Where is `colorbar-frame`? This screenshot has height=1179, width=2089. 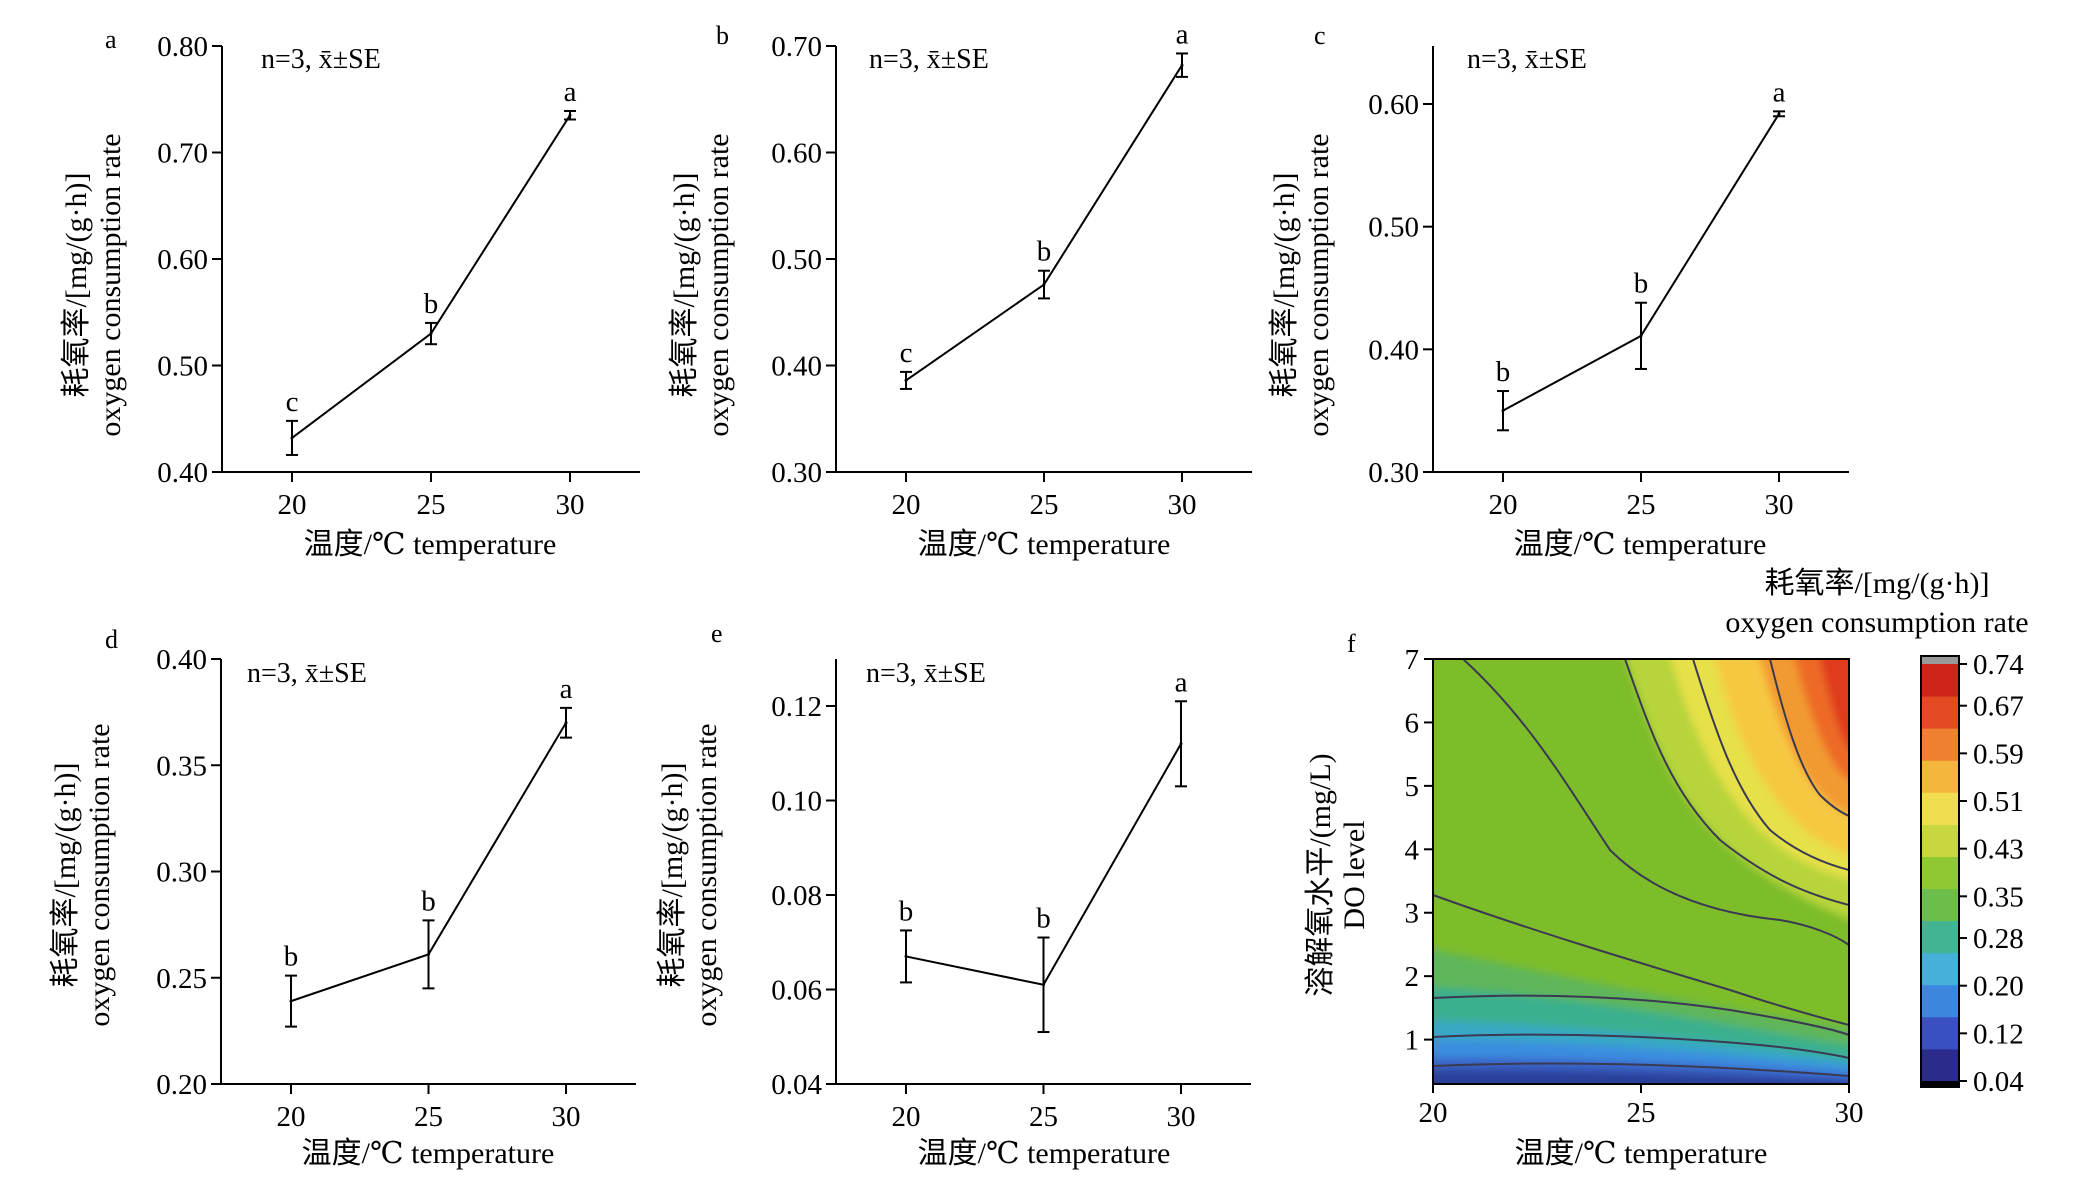 colorbar-frame is located at coordinates (1940, 871).